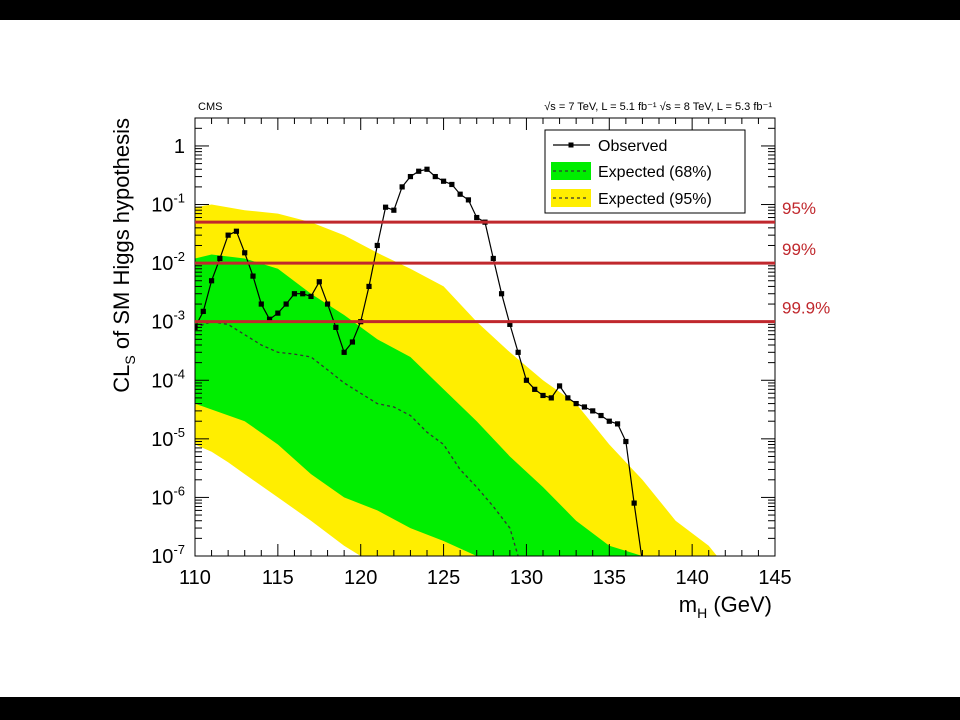 The height and width of the screenshot is (720, 960). I want to click on legend-observed-marker, so click(571, 145).